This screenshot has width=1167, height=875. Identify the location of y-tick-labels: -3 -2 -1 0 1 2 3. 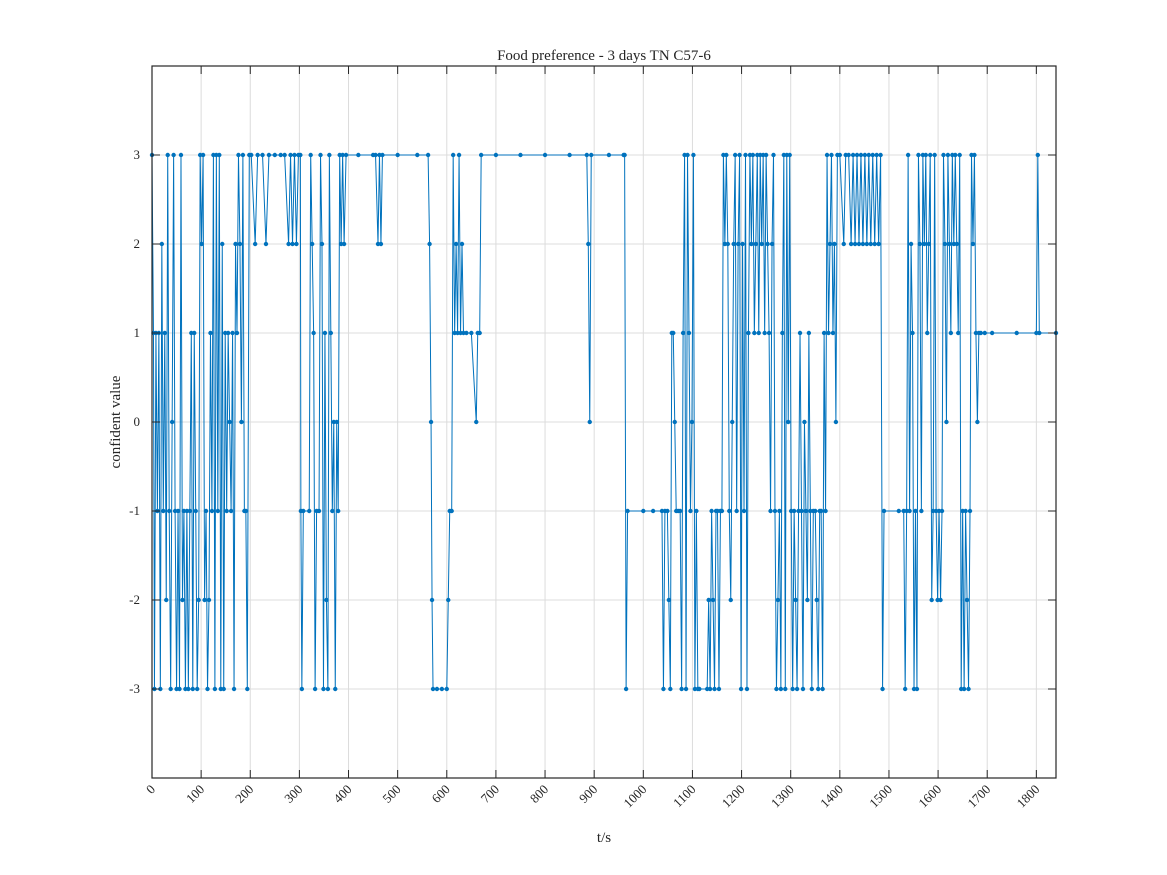
(134, 421).